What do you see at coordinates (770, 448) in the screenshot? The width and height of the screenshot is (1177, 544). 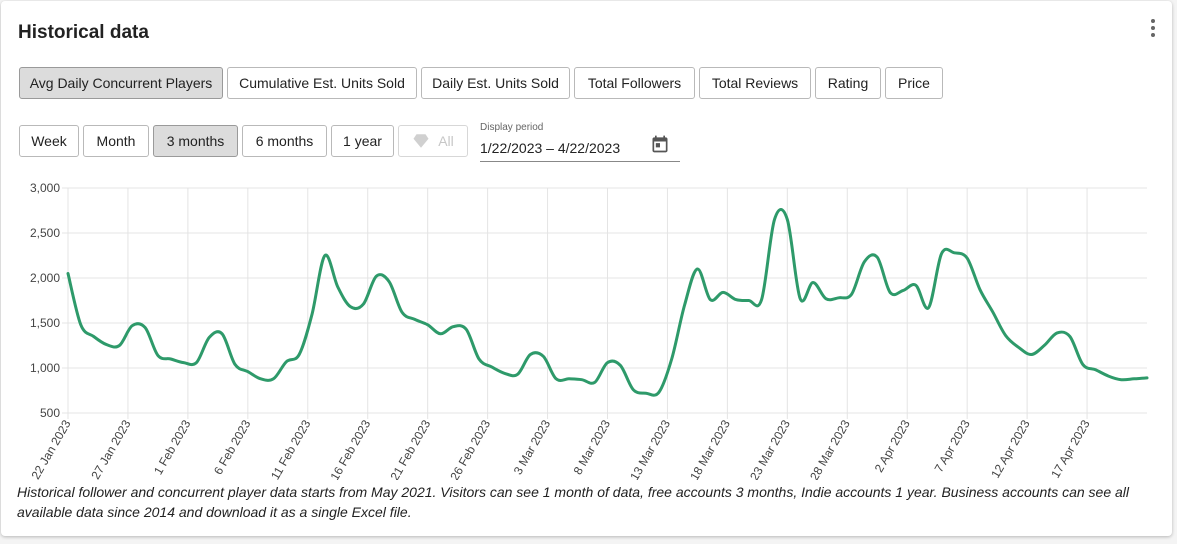 I see `x-tick-label: 23 Mar 2023` at bounding box center [770, 448].